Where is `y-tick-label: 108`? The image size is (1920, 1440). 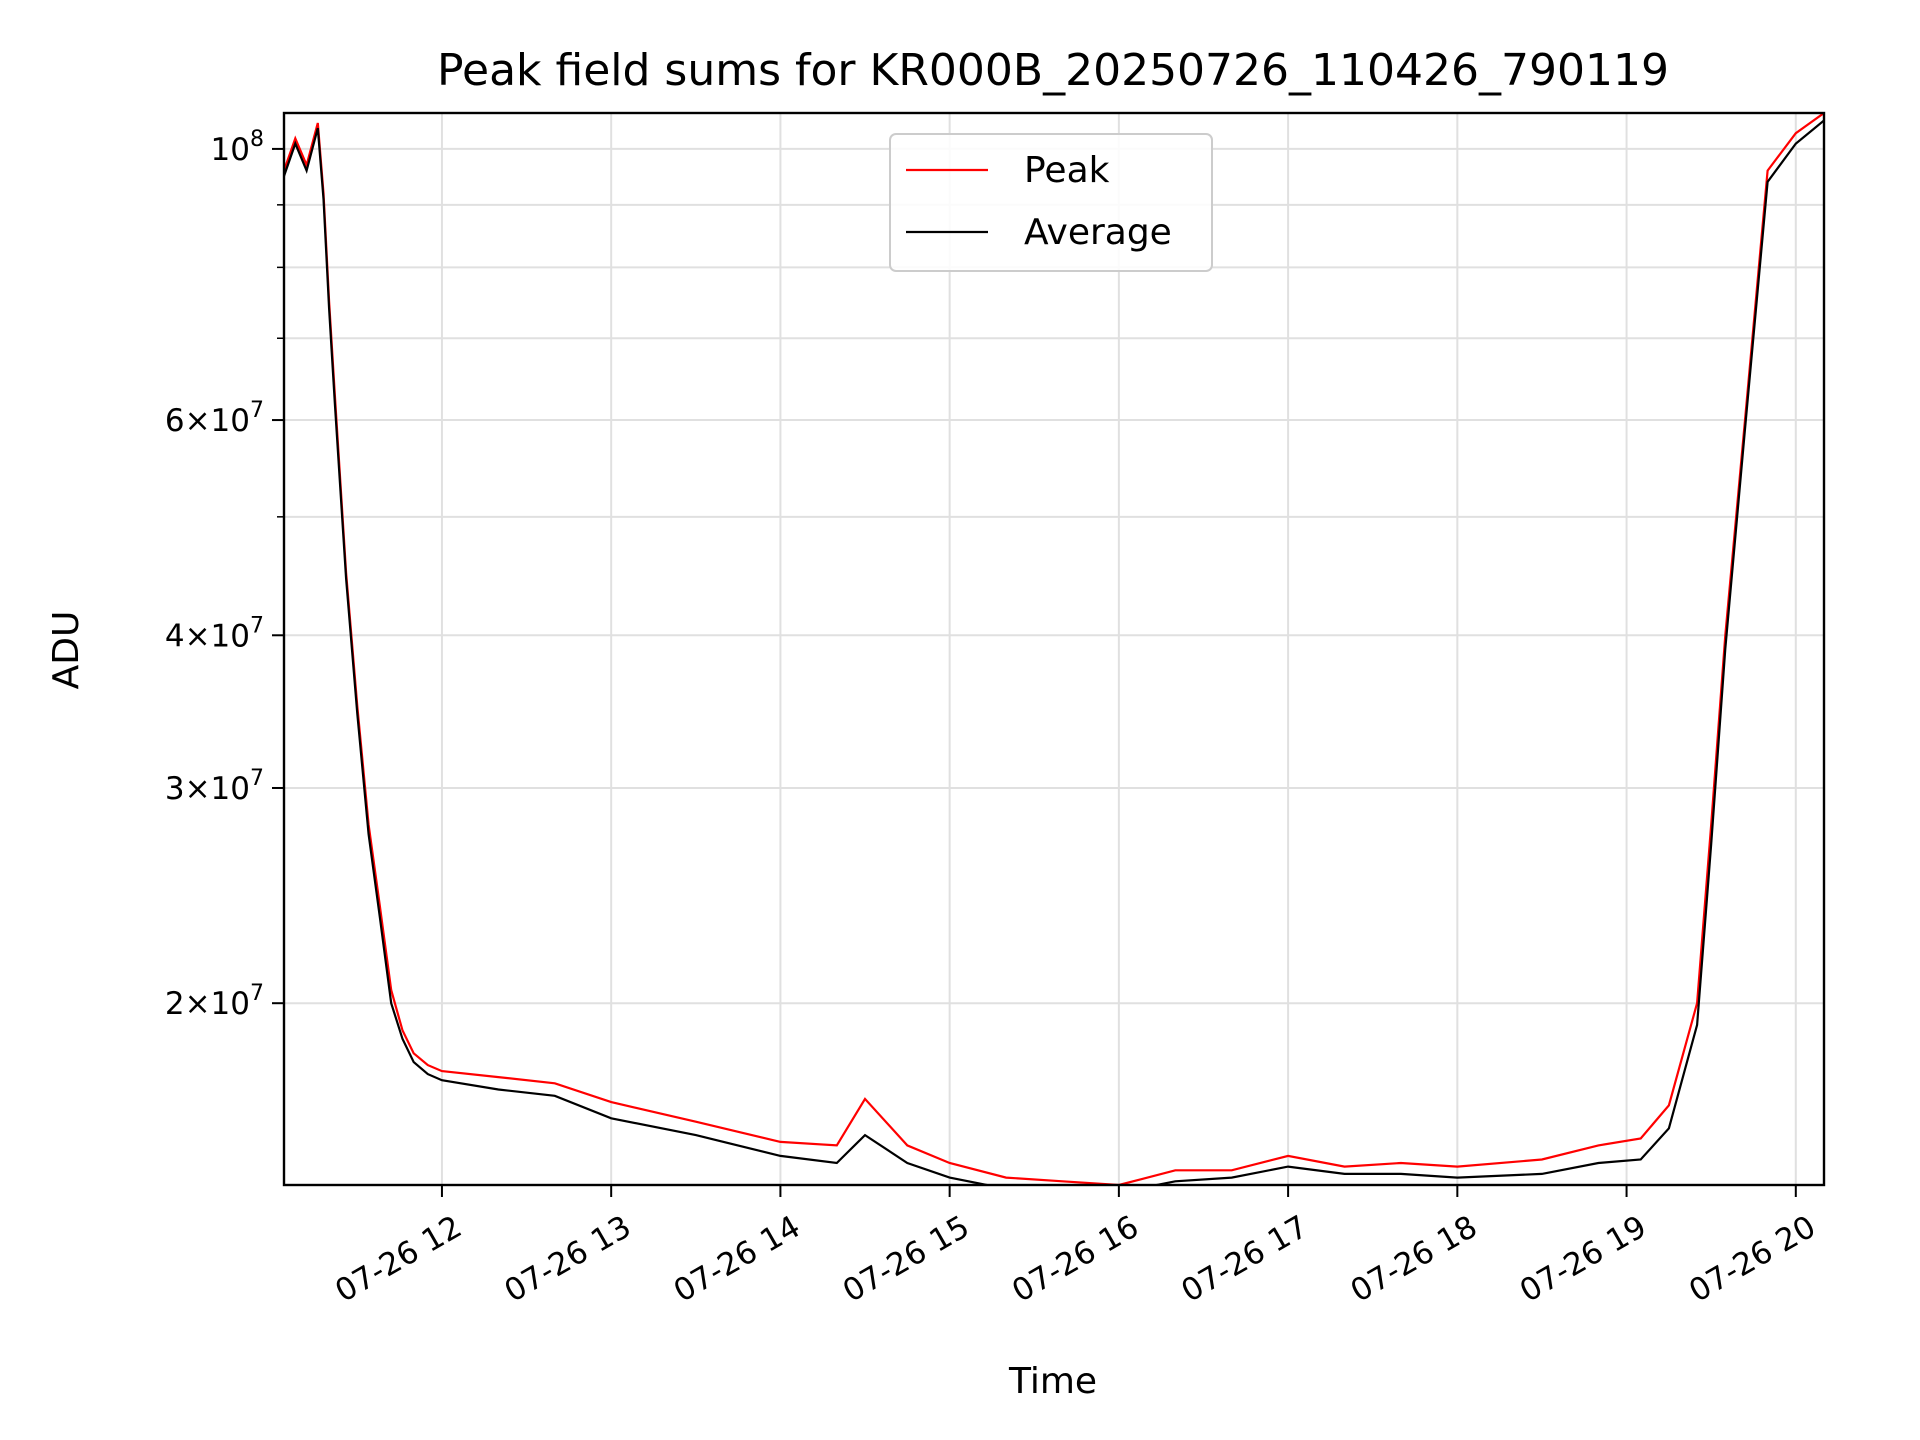 y-tick-label: 108 is located at coordinates (237, 147).